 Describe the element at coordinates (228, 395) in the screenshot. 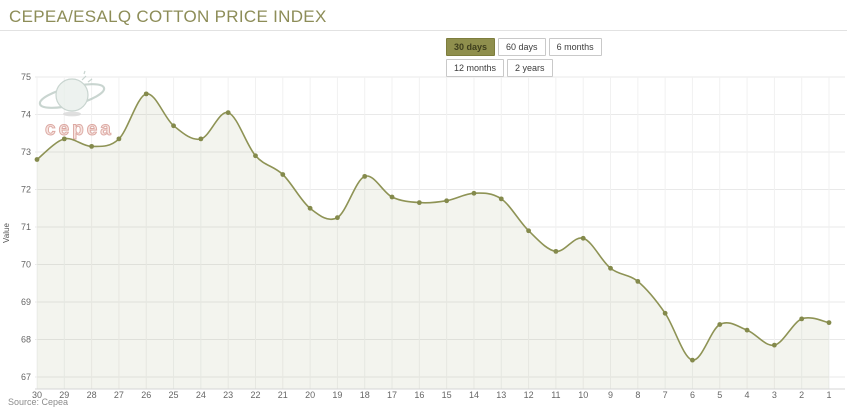

I see `svg-text: 23` at that location.